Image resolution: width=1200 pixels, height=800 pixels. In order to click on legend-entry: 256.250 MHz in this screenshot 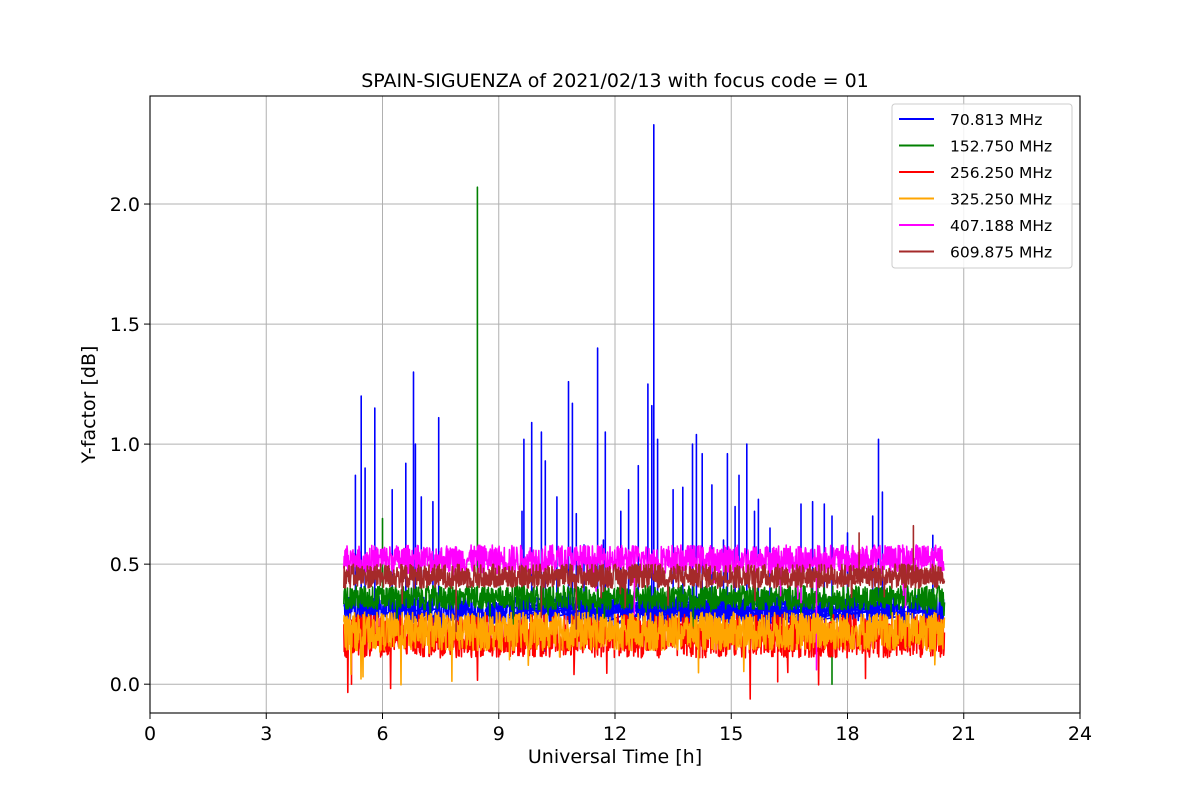, I will do `click(1001, 173)`.